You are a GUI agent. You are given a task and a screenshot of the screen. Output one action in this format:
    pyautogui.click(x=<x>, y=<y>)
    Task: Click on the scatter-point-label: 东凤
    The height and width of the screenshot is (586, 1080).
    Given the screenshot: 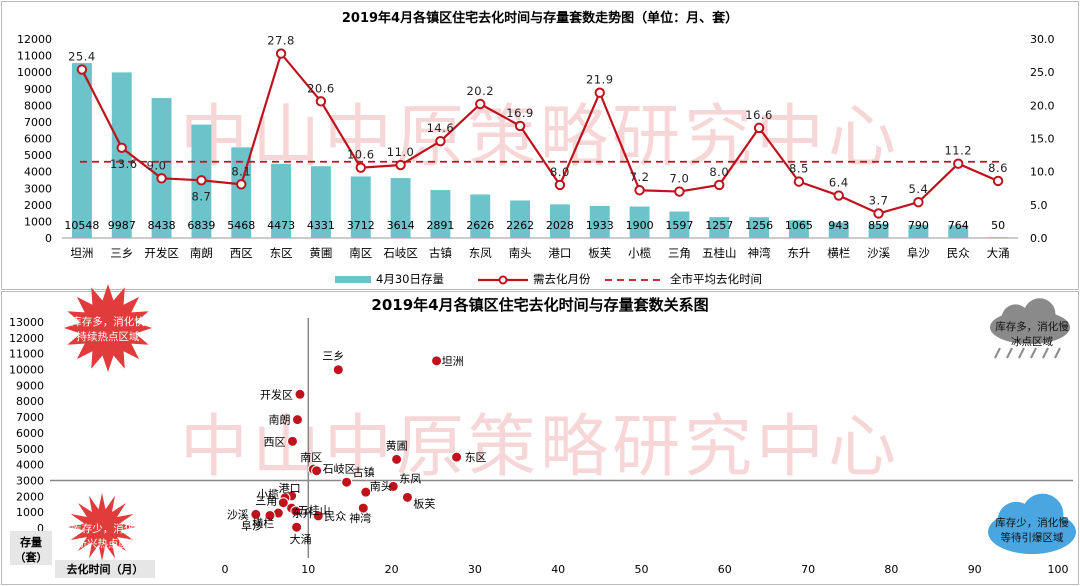 What is the action you would take?
    pyautogui.click(x=410, y=478)
    